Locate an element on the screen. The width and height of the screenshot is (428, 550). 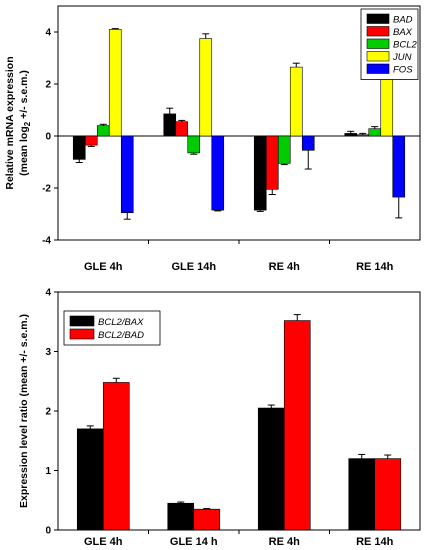
bottom-chart-y-axis-label: Expression level ratio (mean +/- s.e.m.) is located at coordinates (24, 411).